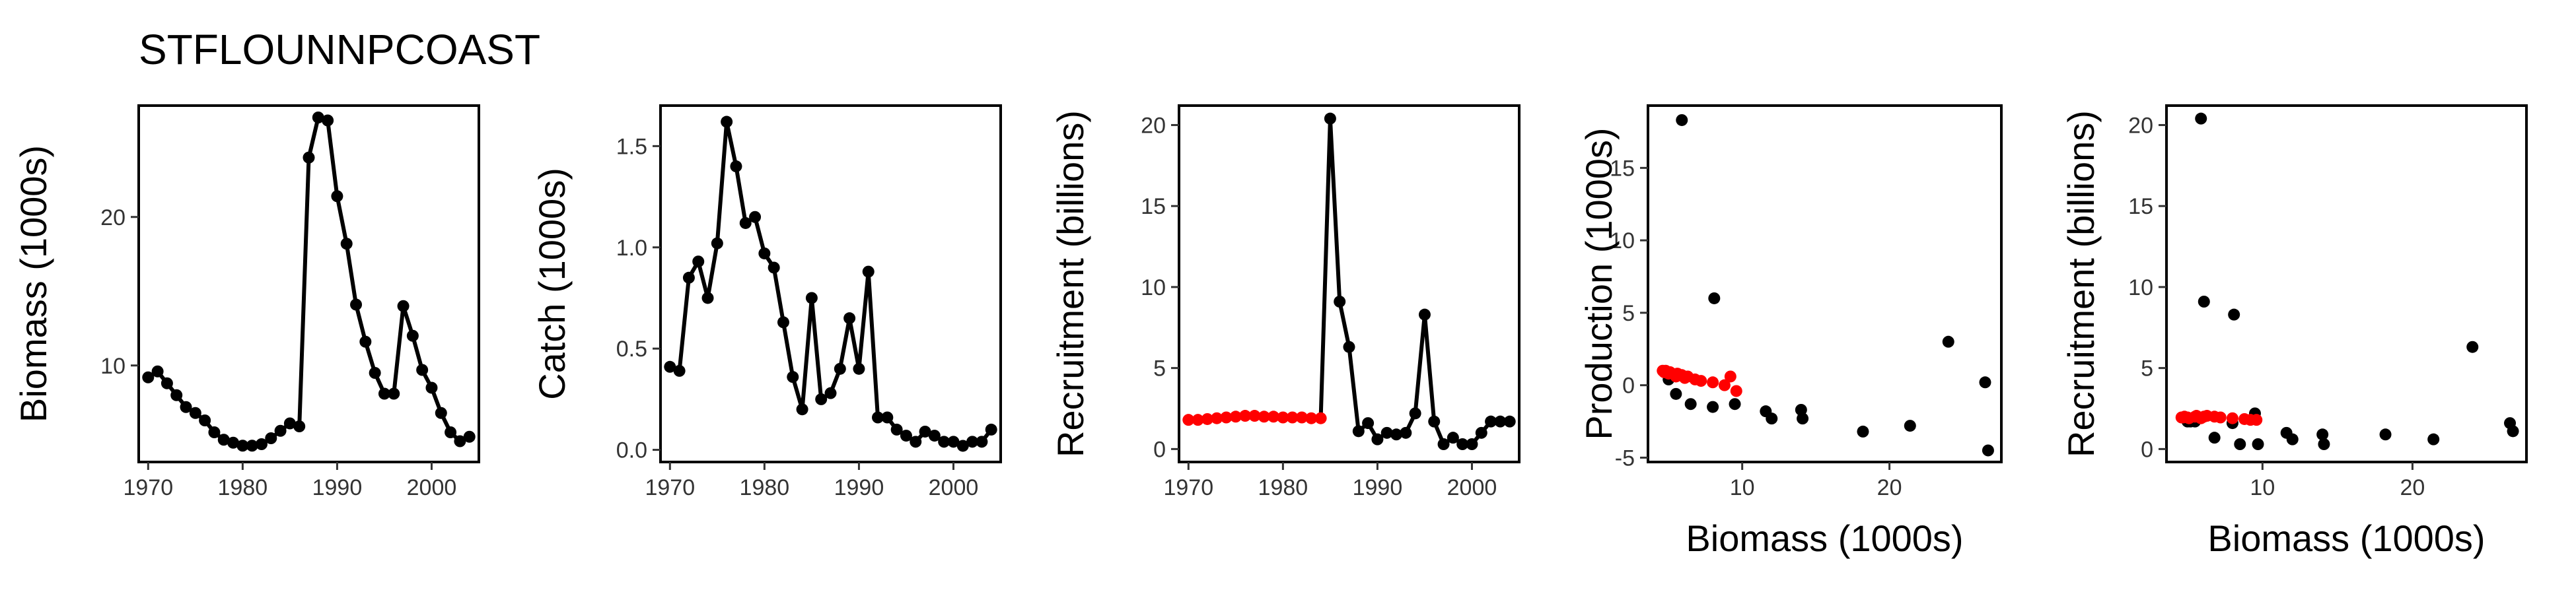 The width and height of the screenshot is (2576, 594). I want to click on y-axis-title: Production (1000s), so click(1599, 283).